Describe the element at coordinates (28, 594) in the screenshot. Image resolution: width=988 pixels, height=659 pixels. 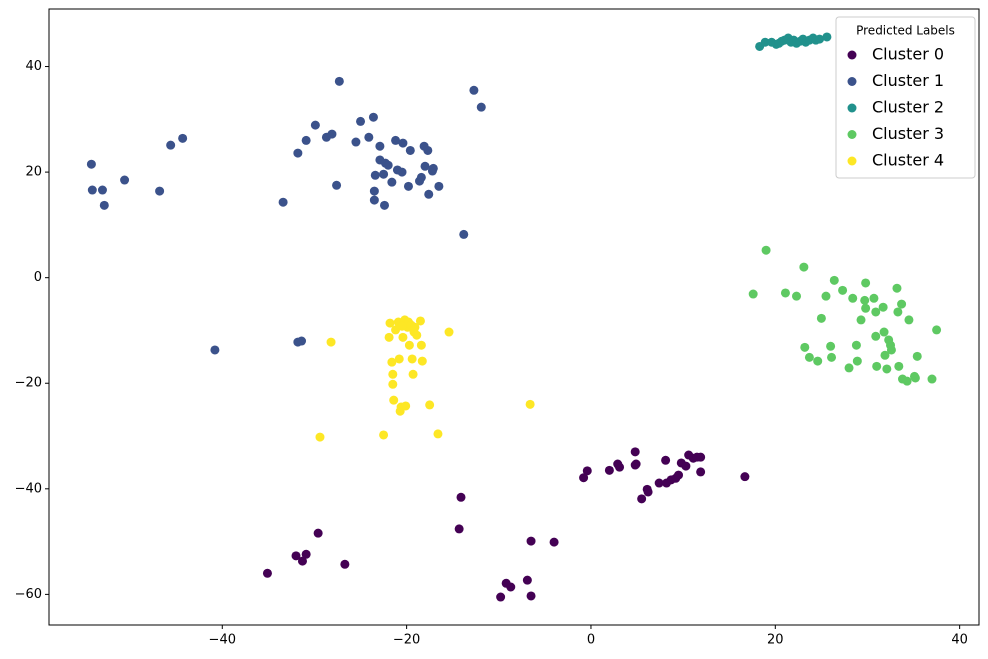
I see `y-tick-label: −60` at that location.